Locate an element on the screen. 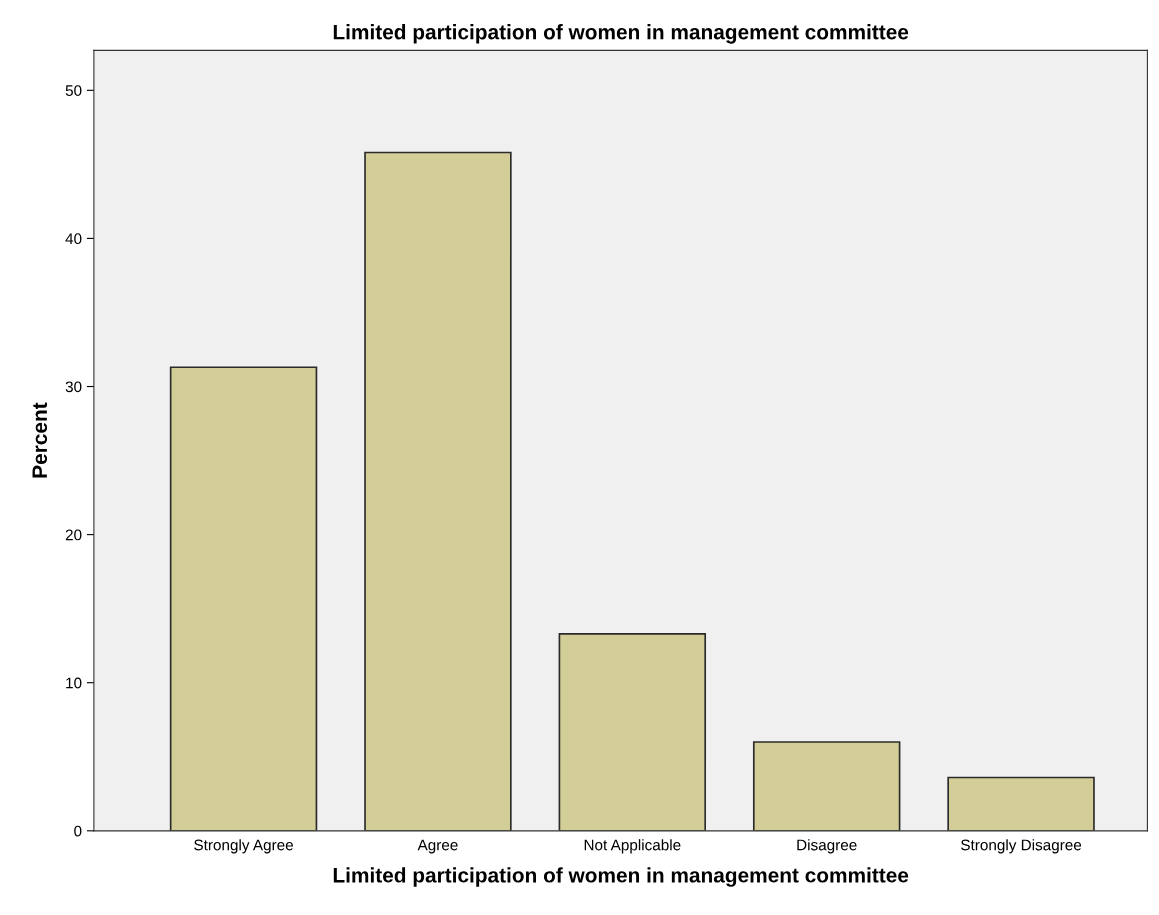  y-axis-title: Percent is located at coordinates (40, 440).